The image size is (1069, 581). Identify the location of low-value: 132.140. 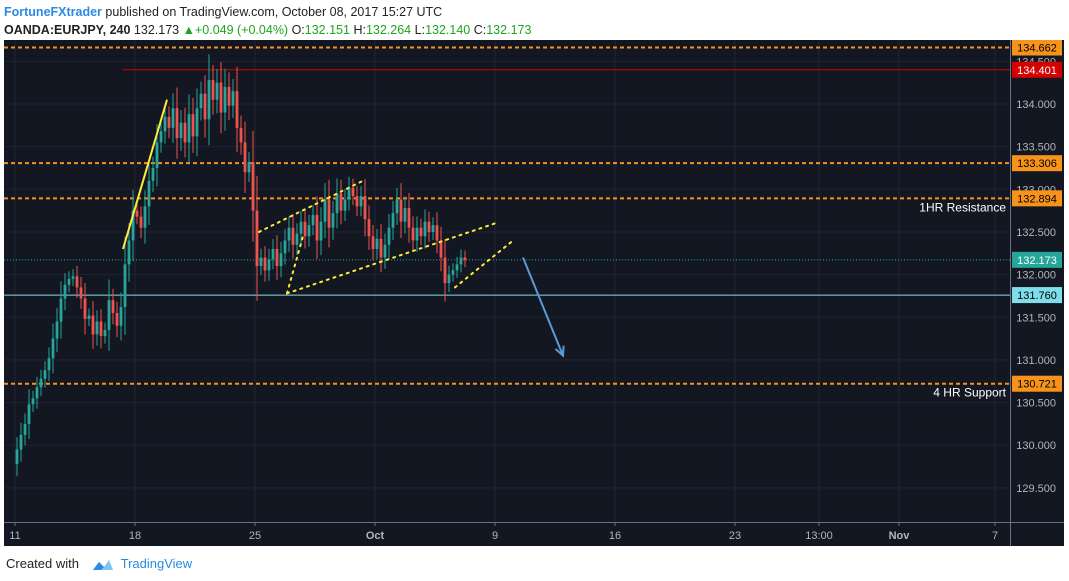
(448, 30).